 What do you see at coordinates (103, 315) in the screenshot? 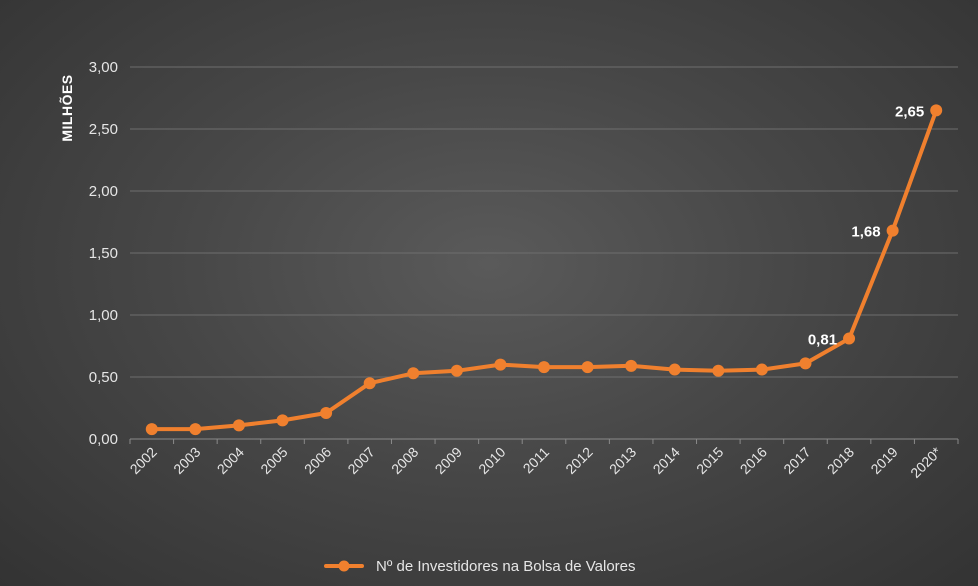
I see `y-tick-label: 1,00` at bounding box center [103, 315].